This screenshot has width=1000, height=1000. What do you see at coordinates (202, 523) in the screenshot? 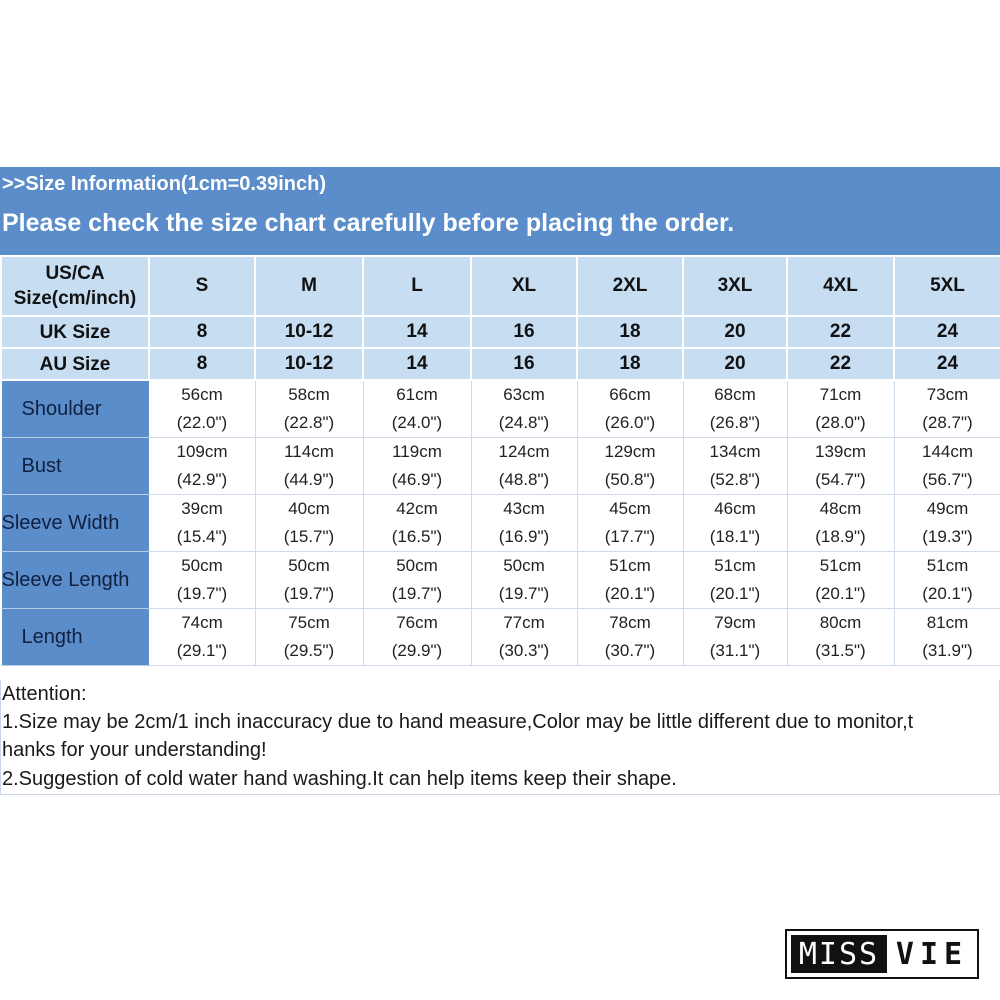
I see `measurement-cell: 39cm (15.4")` at bounding box center [202, 523].